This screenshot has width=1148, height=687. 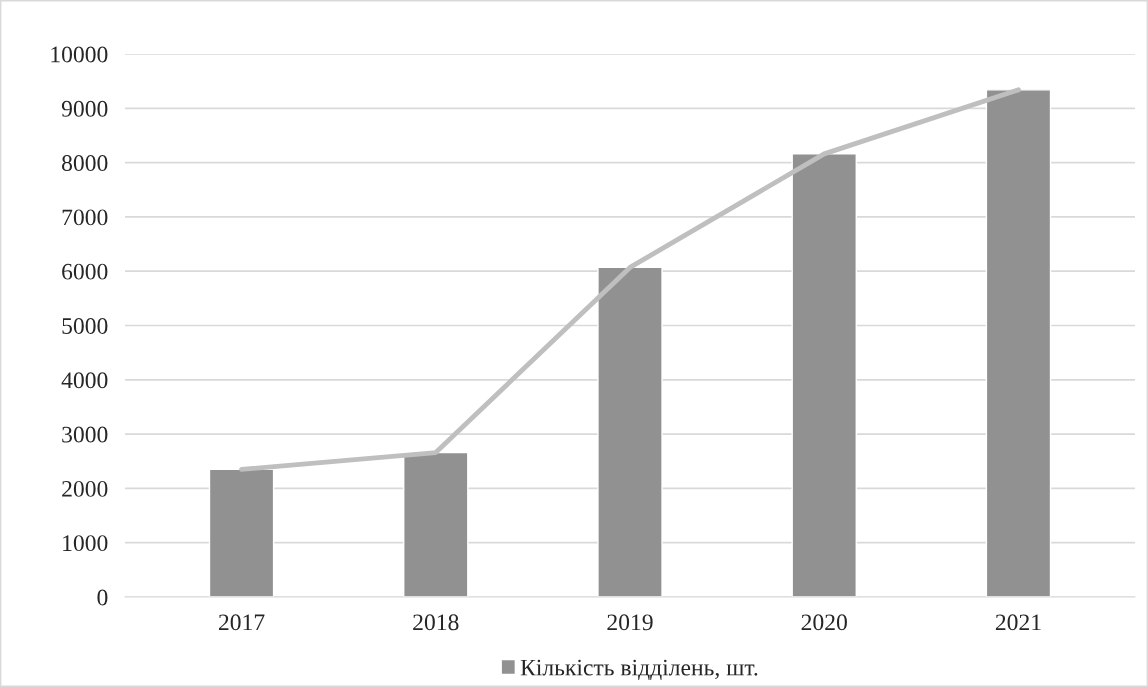 What do you see at coordinates (630, 622) in the screenshot?
I see `x-tick-label: 2019` at bounding box center [630, 622].